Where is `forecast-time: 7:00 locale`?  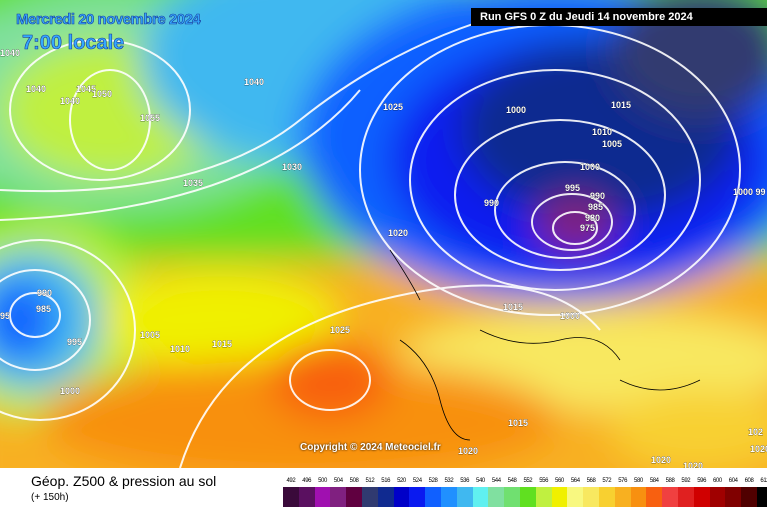 forecast-time: 7:00 locale is located at coordinates (73, 43).